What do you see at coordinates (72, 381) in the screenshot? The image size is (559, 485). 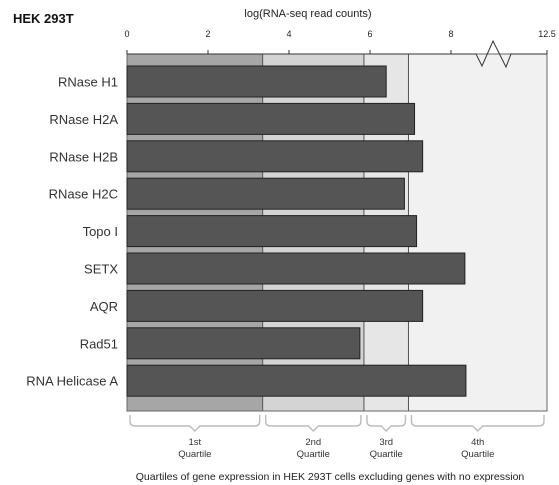 I see `category-label: RNA Helicase A` at bounding box center [72, 381].